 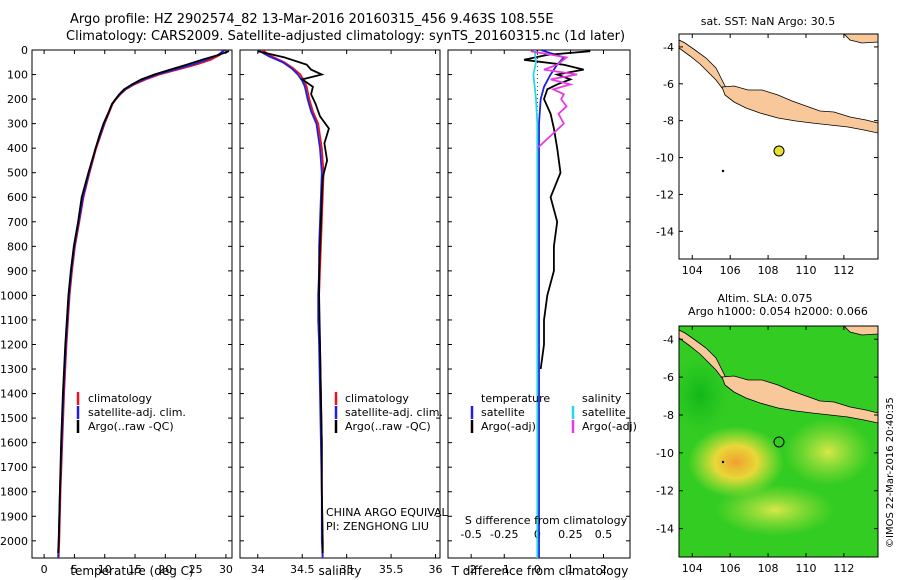 What do you see at coordinates (24, 50) in the screenshot?
I see `depth-tick-label: 0` at bounding box center [24, 50].